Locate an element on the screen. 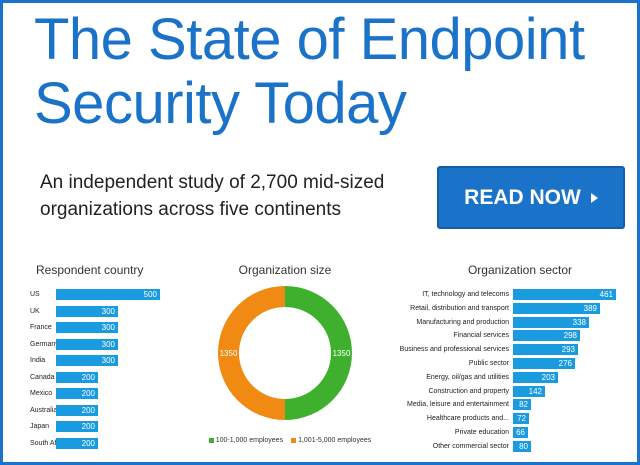  bar-row: India 300 is located at coordinates (88, 360).